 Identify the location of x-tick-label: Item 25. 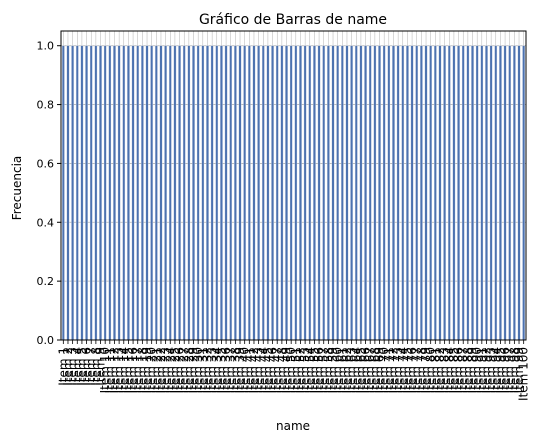
(175, 370).